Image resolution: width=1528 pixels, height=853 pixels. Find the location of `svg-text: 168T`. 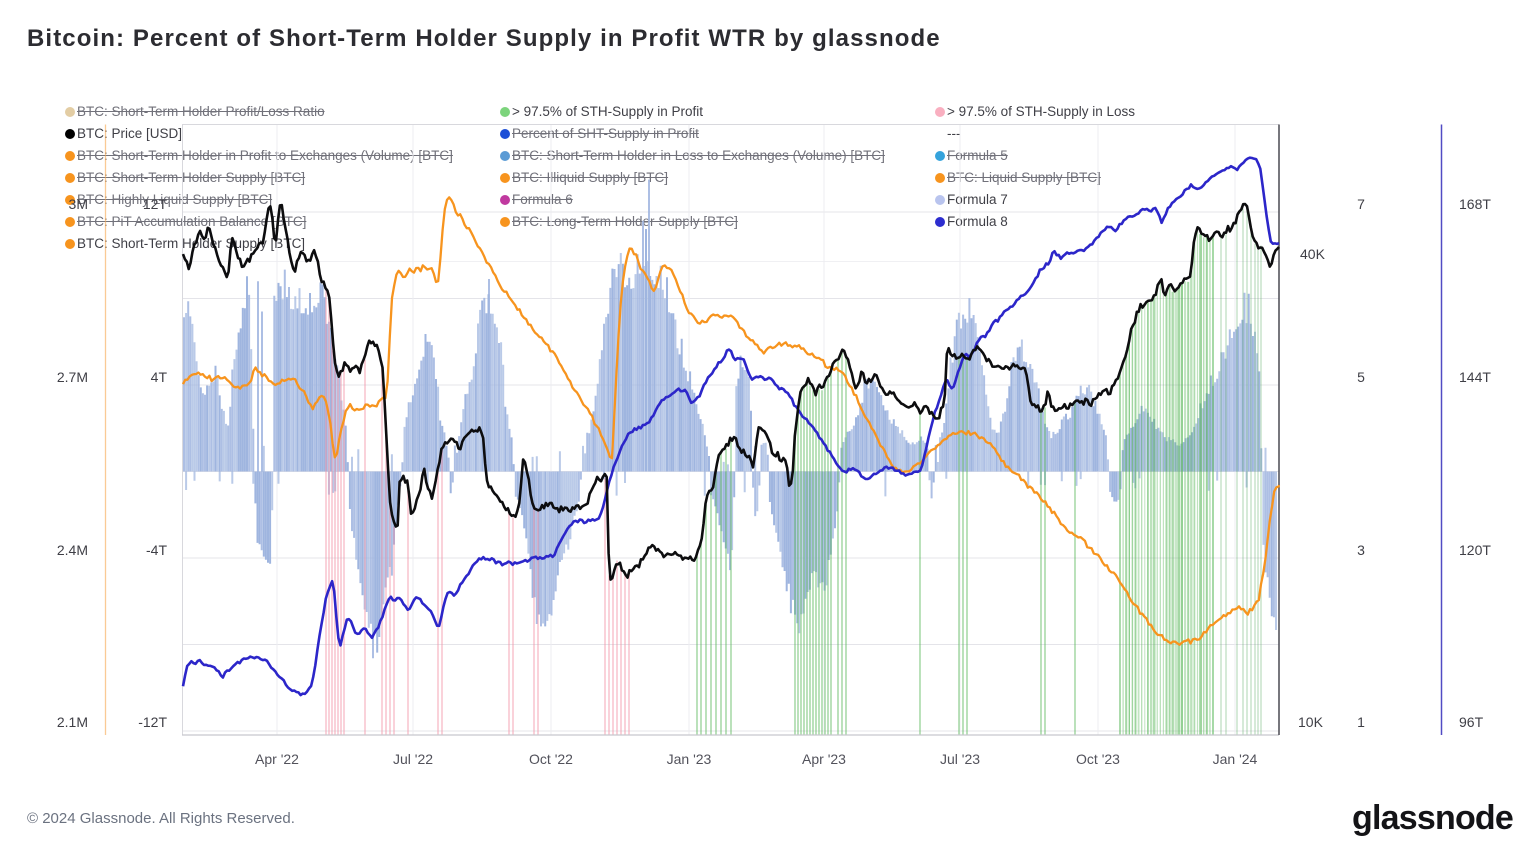

svg-text: 168T is located at coordinates (1475, 204).